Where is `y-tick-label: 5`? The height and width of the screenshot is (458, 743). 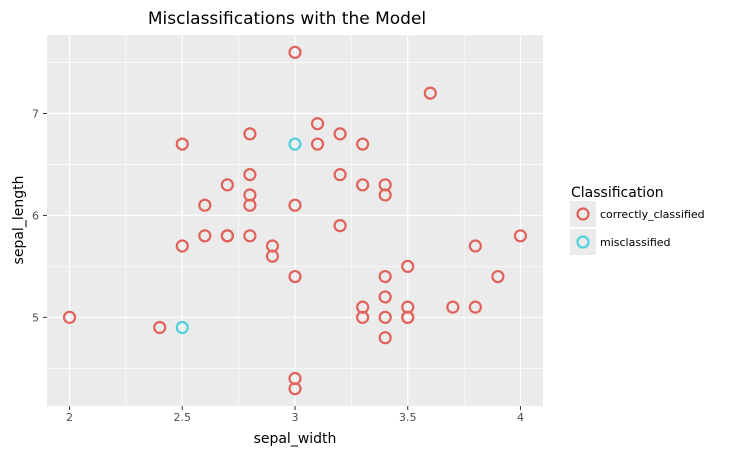
y-tick-label: 5 is located at coordinates (35, 317).